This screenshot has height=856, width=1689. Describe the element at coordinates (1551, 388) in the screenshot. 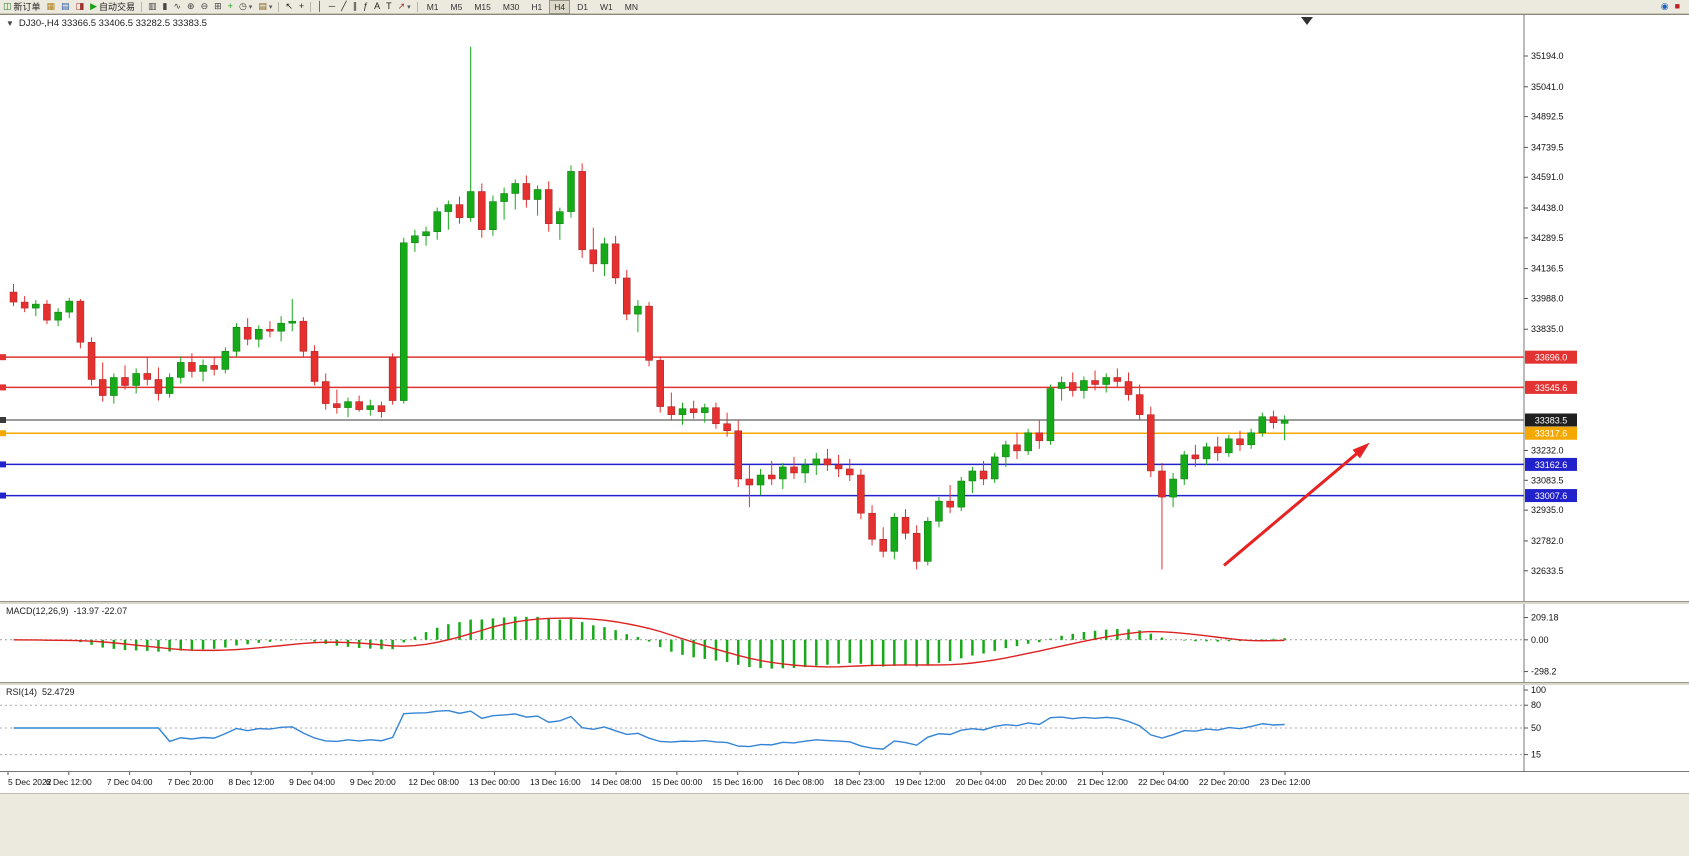

I see `svg-text: 33545.6` at that location.